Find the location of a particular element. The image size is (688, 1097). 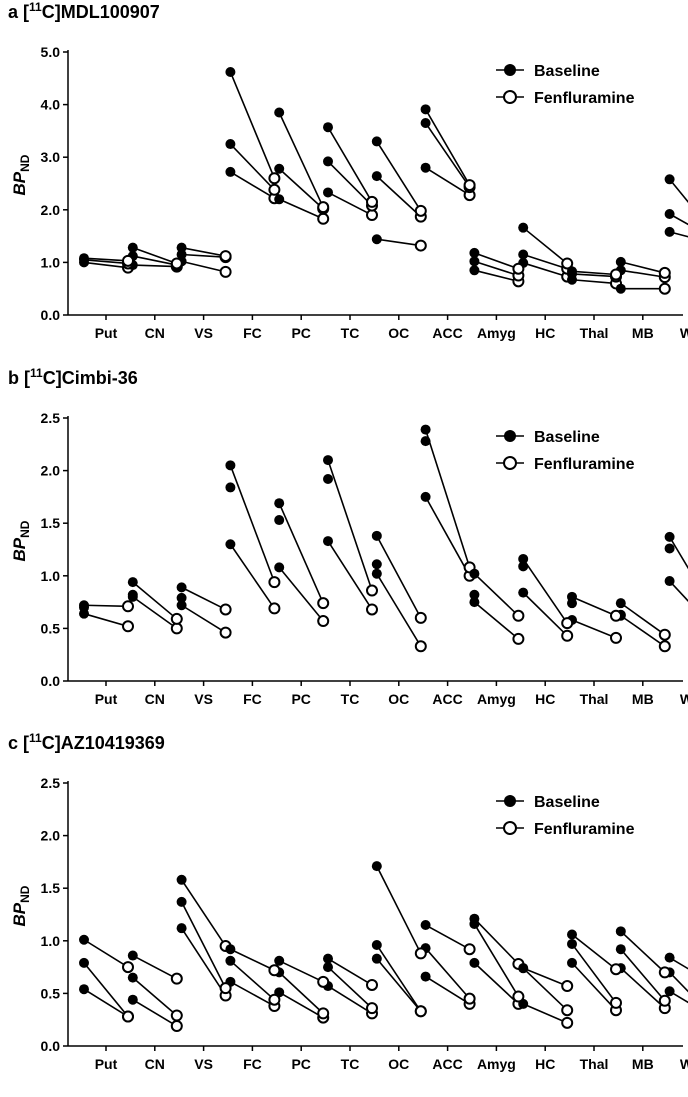

legend-label: Baseline is located at coordinates (567, 437).